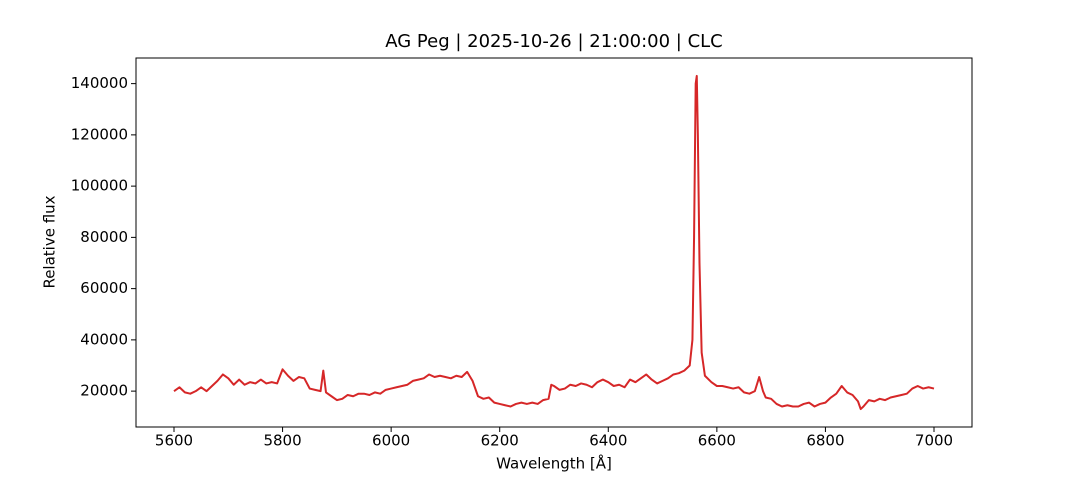 Image resolution: width=1080 pixels, height=480 pixels. I want to click on y-axis-label: Relative flux, so click(50, 241).